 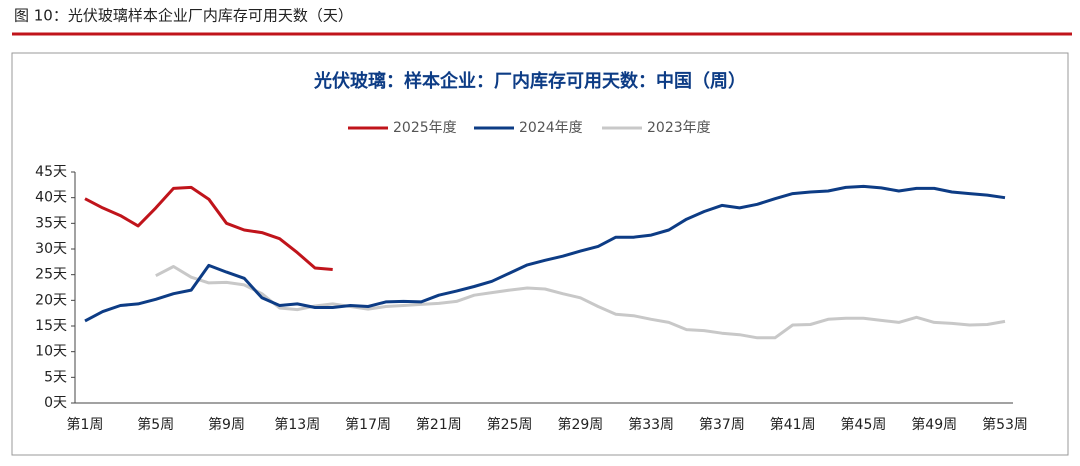 What do you see at coordinates (55, 377) in the screenshot?
I see `y-tick-label: 5天` at bounding box center [55, 377].